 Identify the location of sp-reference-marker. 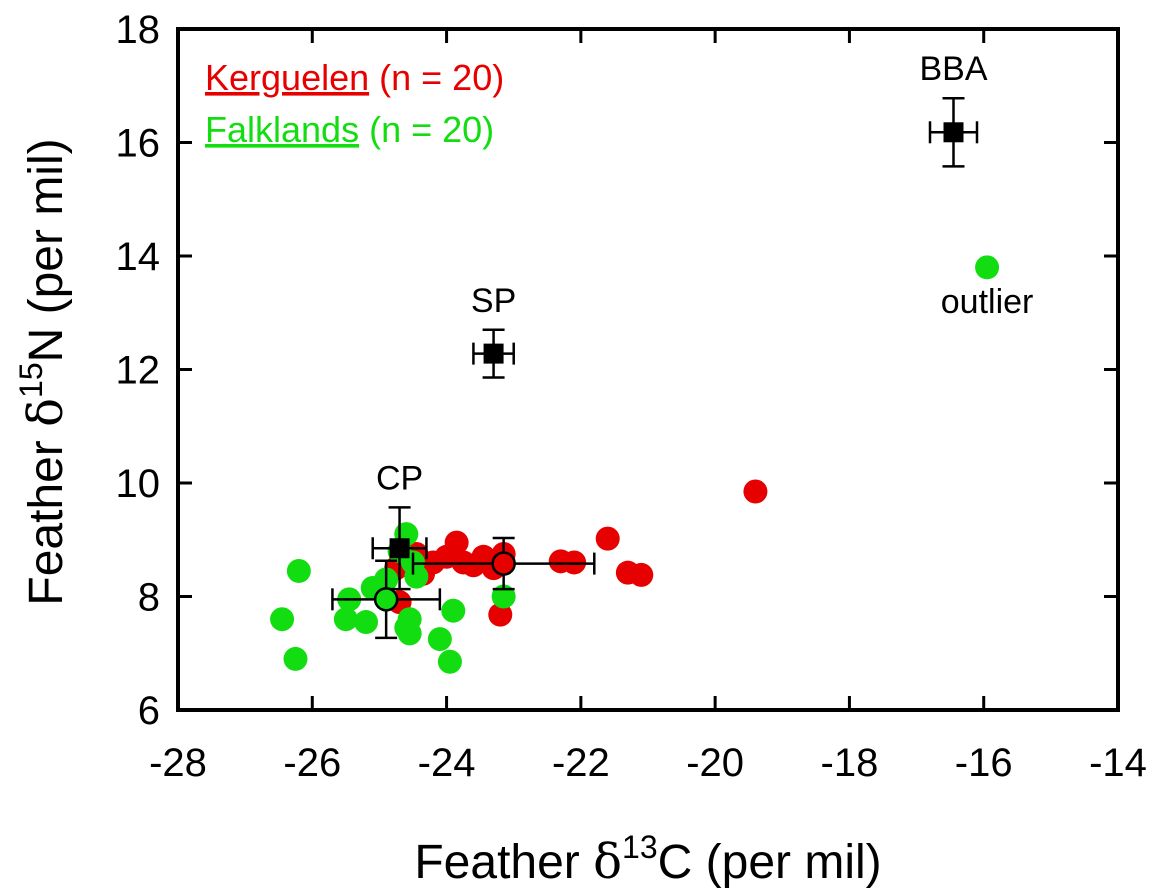
(493, 353).